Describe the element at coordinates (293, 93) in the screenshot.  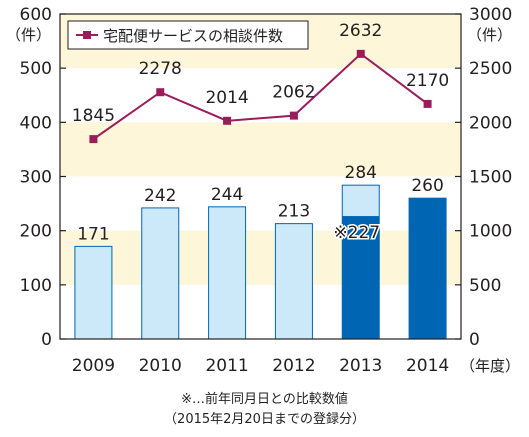
I see `line-value-label: 2062` at that location.